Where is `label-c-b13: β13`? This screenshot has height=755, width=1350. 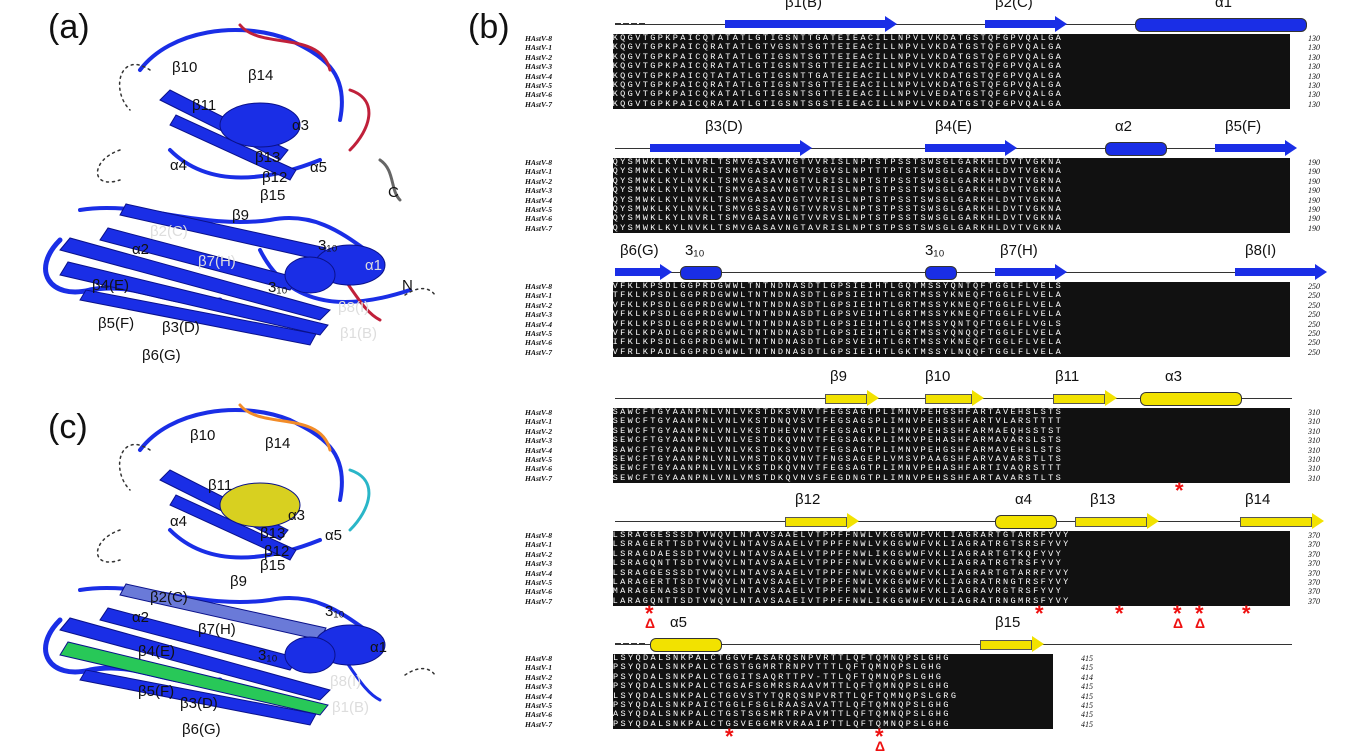
label-c-b13: β13 is located at coordinates (272, 533).